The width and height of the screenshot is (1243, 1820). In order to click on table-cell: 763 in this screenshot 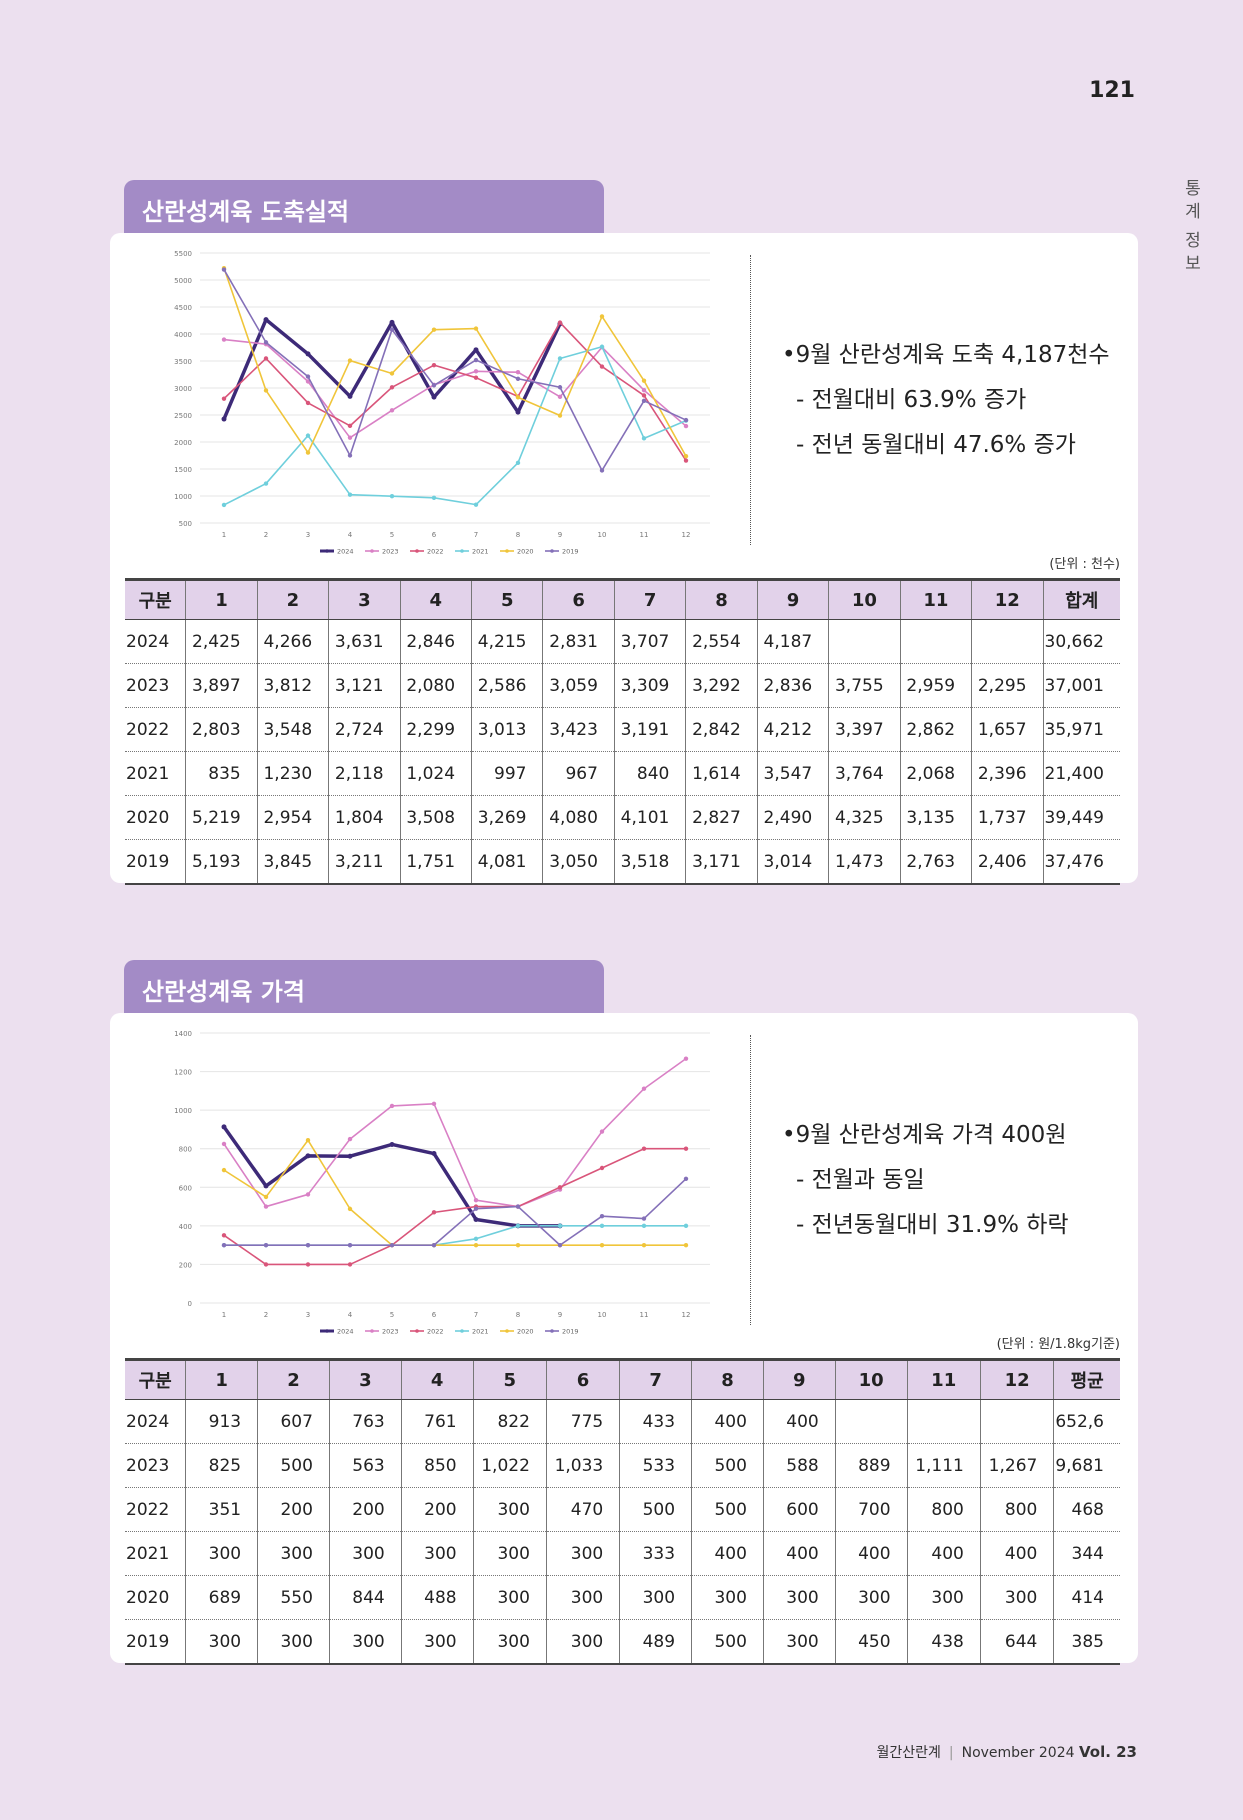, I will do `click(365, 1421)`.